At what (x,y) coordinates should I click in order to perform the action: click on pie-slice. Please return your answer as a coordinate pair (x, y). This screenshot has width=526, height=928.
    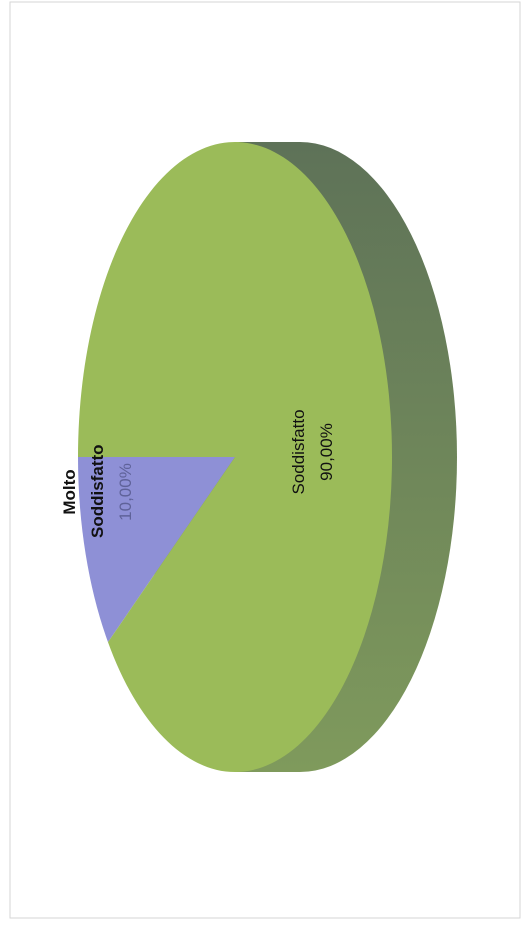
    Looking at the image, I should click on (156, 550).